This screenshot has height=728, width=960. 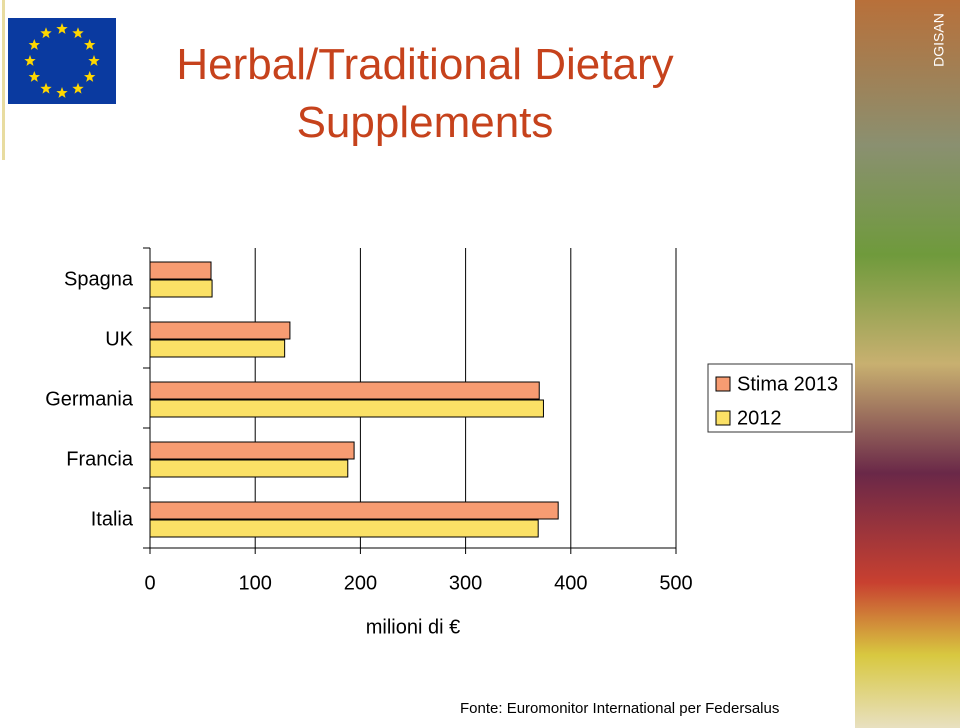 I want to click on legend-label: Stima 2013, so click(x=787, y=384).